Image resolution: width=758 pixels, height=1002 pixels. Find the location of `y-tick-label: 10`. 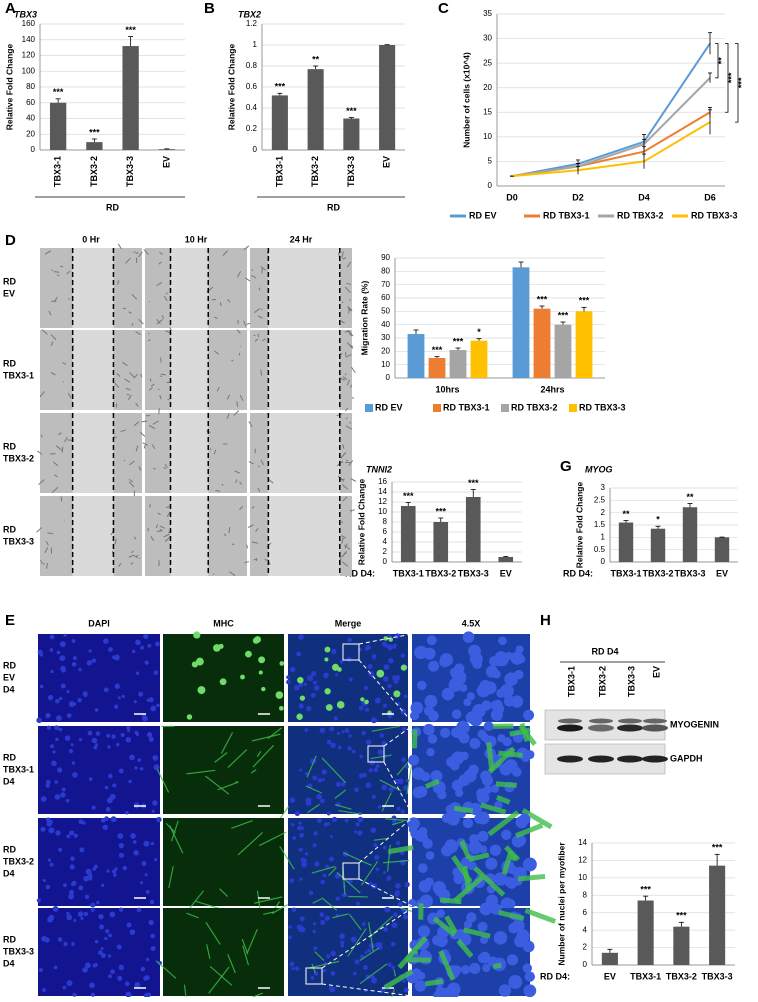

y-tick-label: 10 is located at coordinates (582, 877).